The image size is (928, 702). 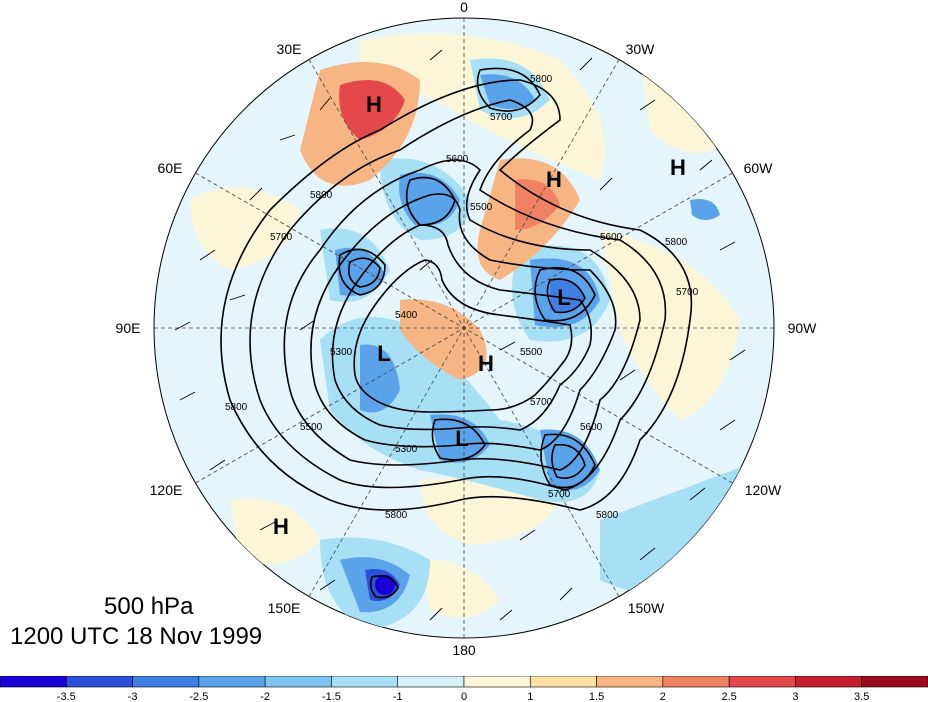 What do you see at coordinates (759, 168) in the screenshot?
I see `lon-label-60w: 60W` at bounding box center [759, 168].